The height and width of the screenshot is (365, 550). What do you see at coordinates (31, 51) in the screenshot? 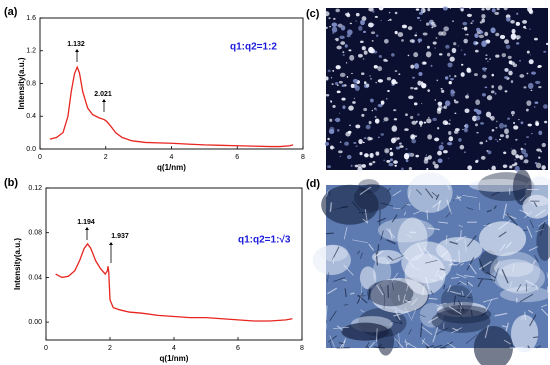
I see `y-tick-label: 1.2` at bounding box center [31, 51].